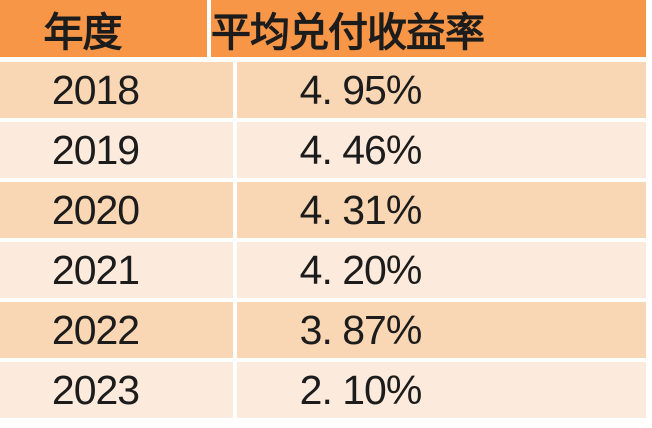 This screenshot has width=652, height=428. What do you see at coordinates (361, 329) in the screenshot?
I see `rate-value: 3. 87%` at bounding box center [361, 329].